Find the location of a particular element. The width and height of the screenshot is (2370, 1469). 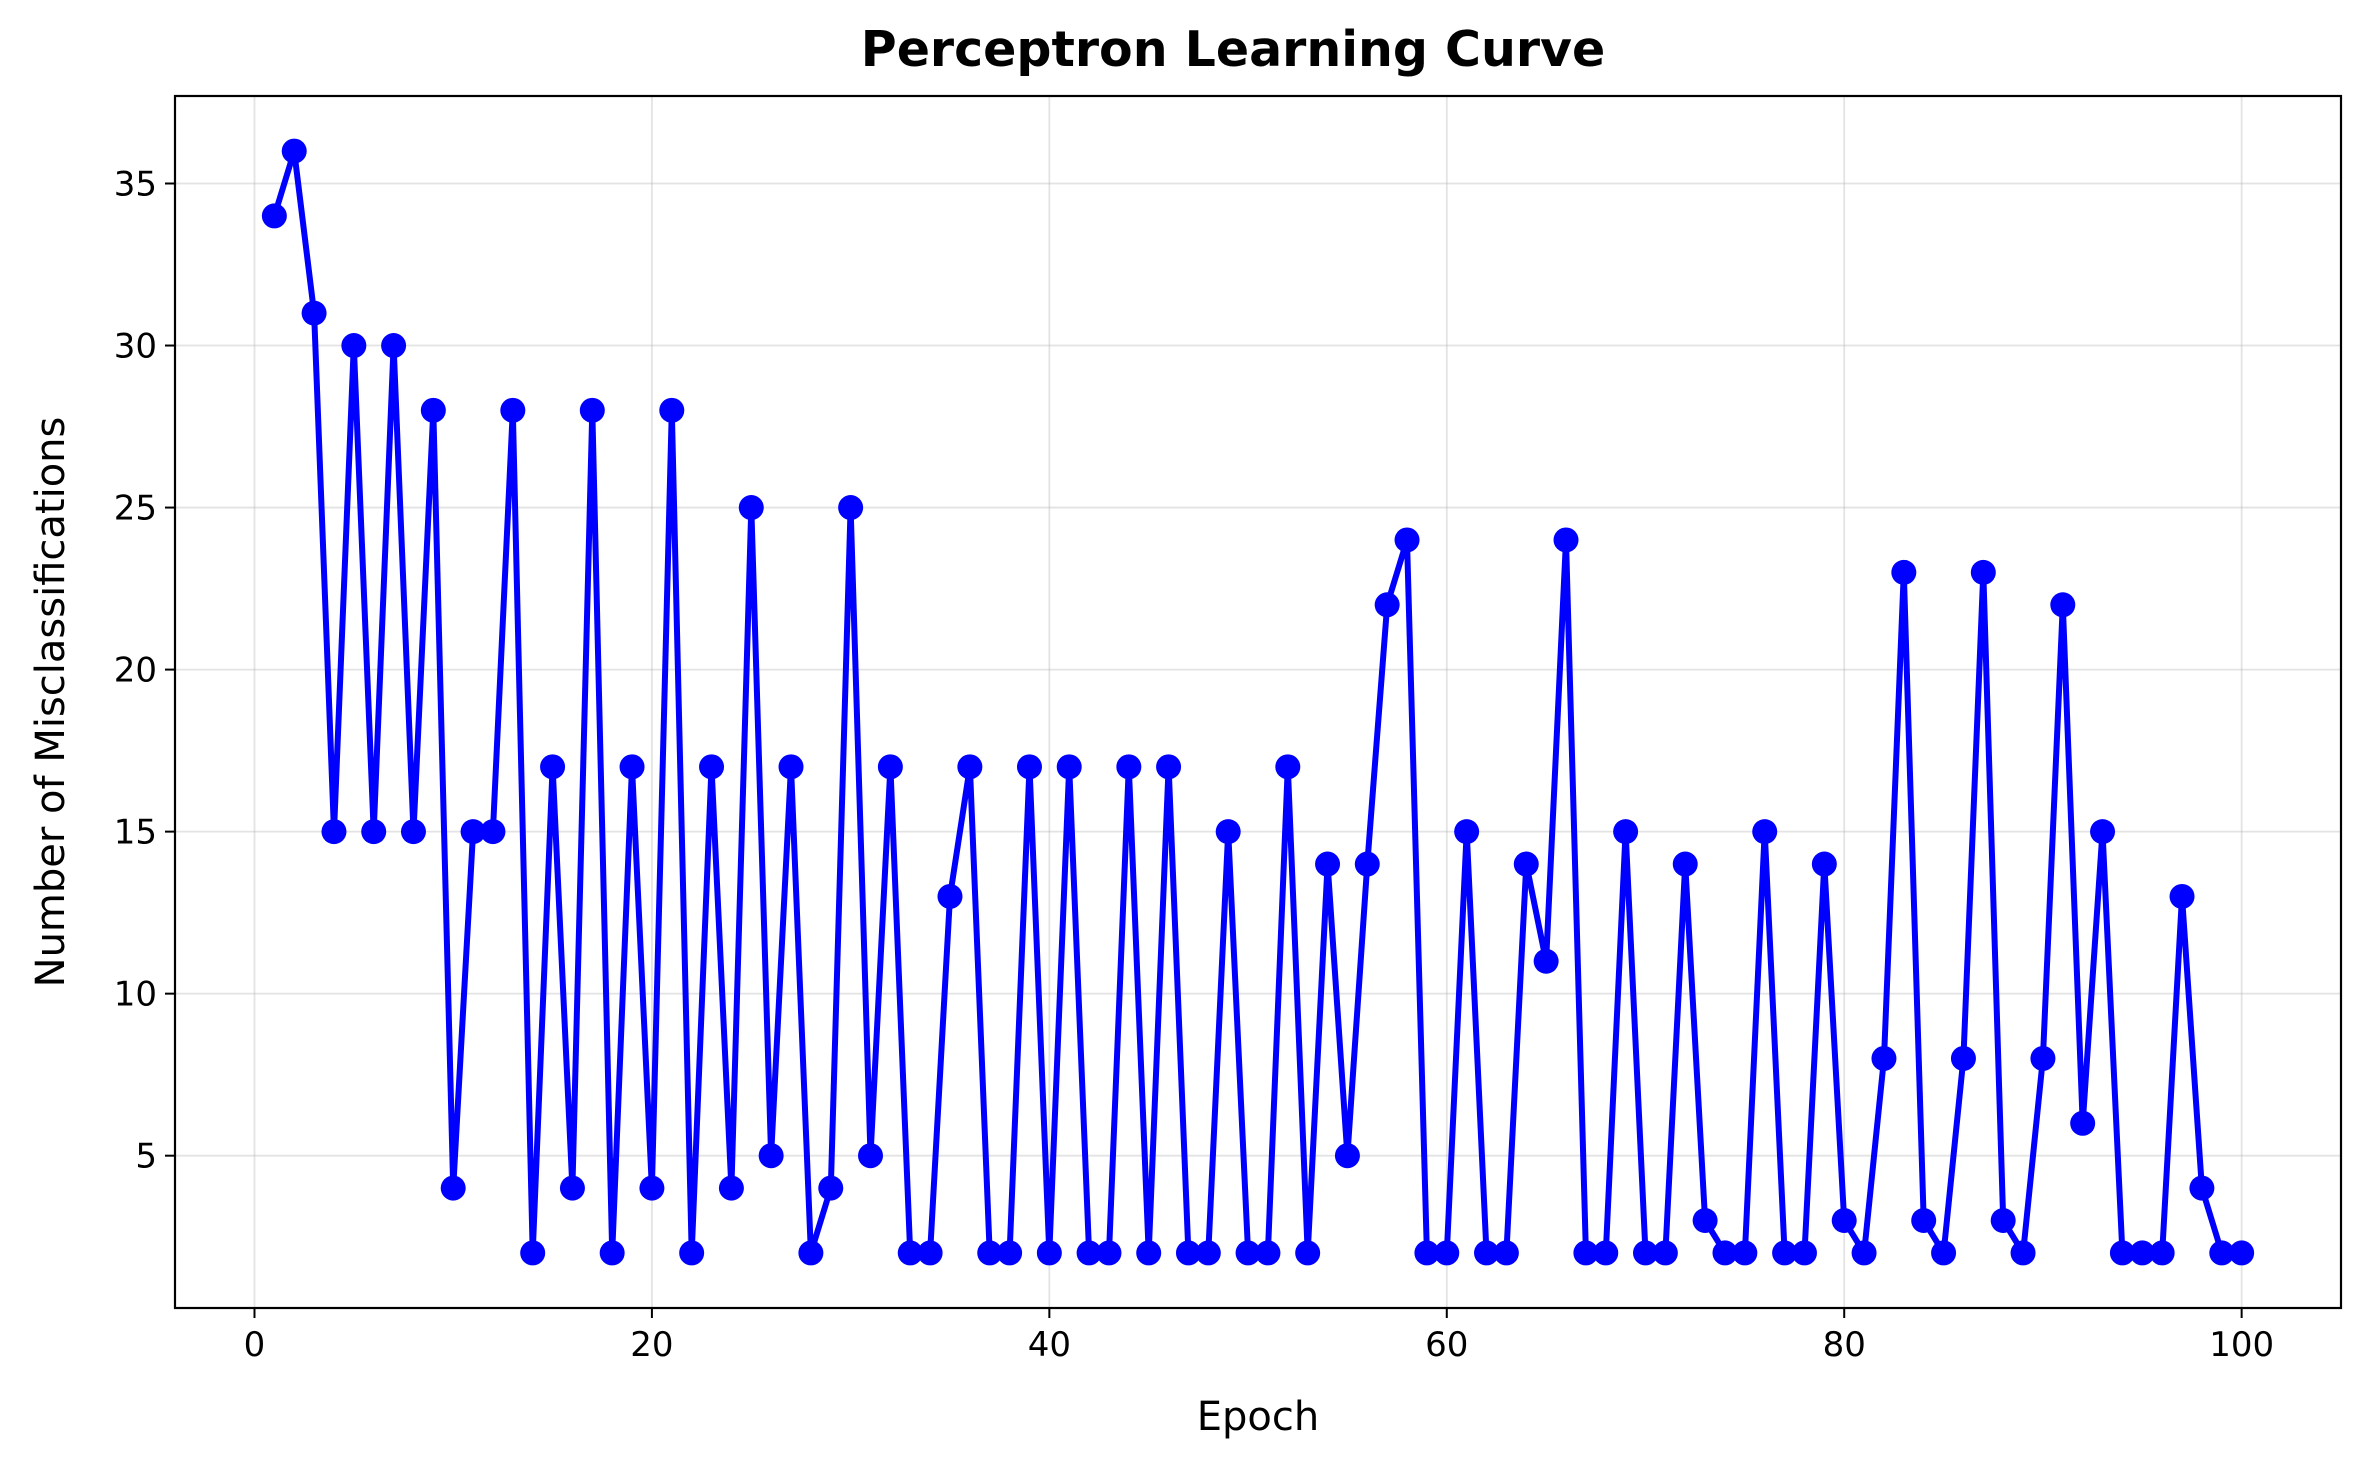

y-tick-label: 30 is located at coordinates (135, 347).